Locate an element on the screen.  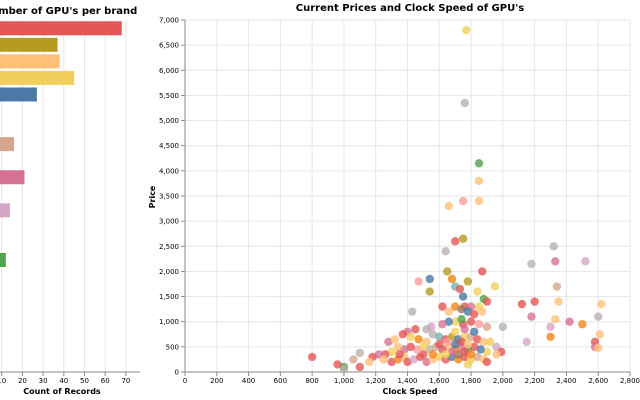
scatter-x-tick-label: 2,000 is located at coordinates (503, 381).